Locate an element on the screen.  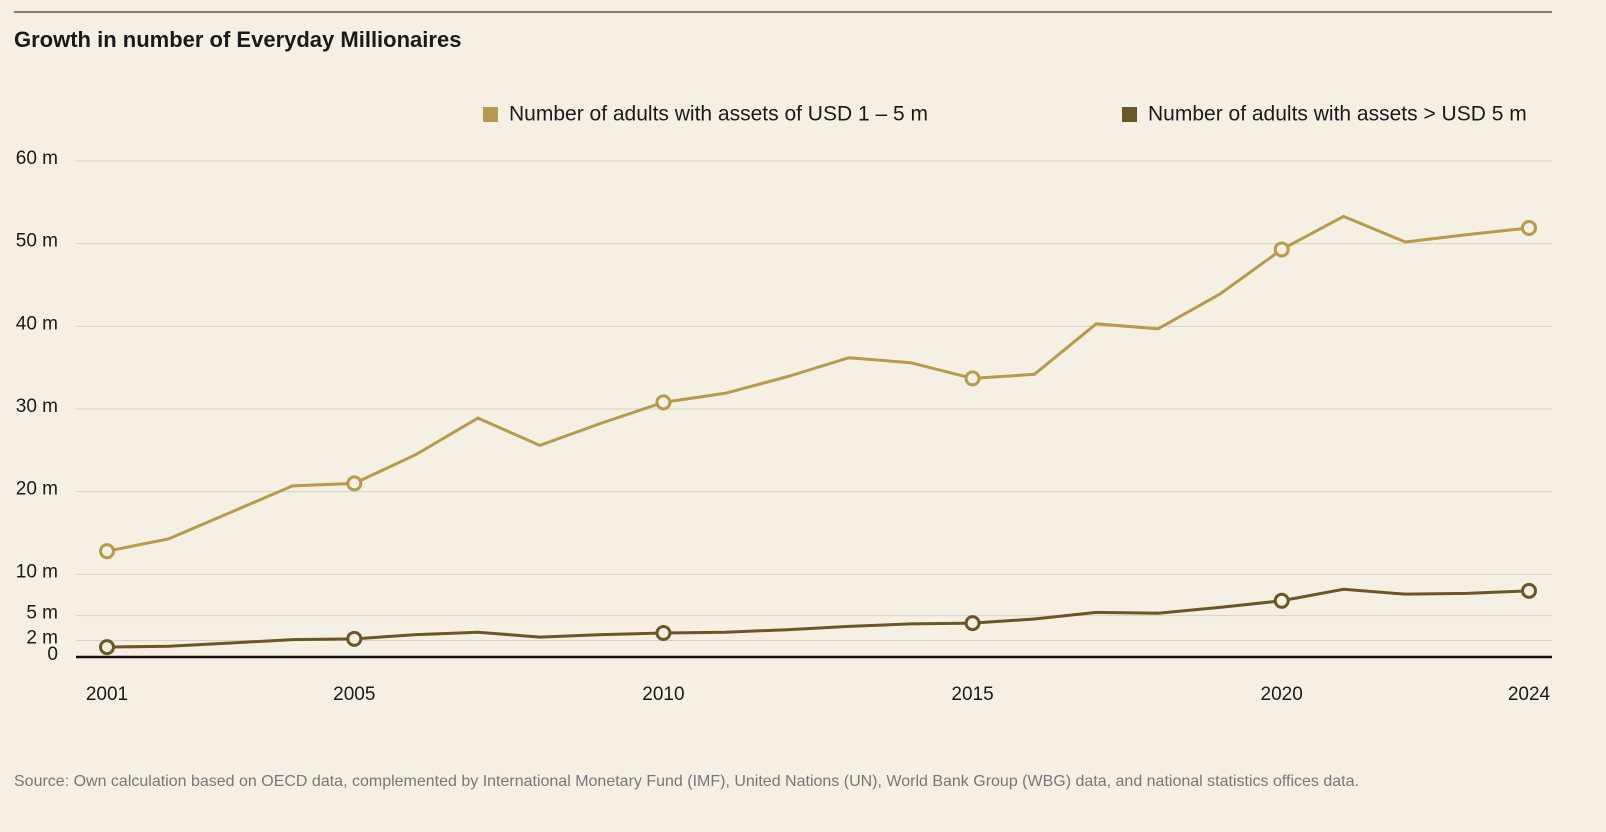
y-tick-label: 60 m is located at coordinates (37, 158).